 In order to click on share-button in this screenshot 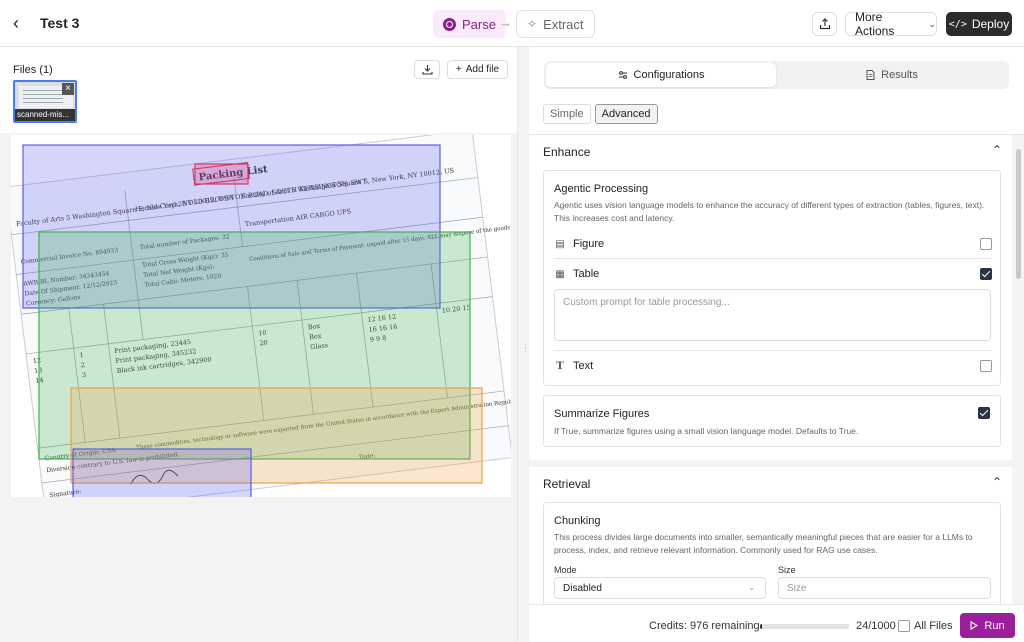, I will do `click(824, 24)`.